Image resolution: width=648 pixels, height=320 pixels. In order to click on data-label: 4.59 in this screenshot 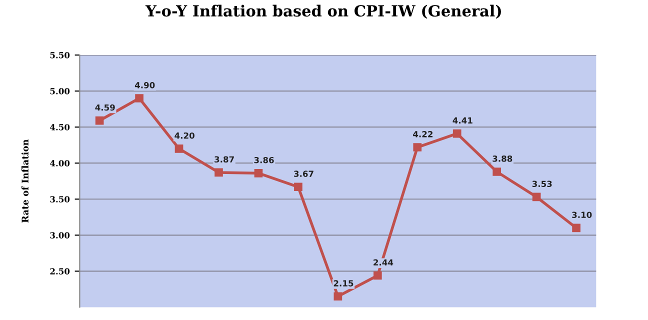, I will do `click(105, 107)`.